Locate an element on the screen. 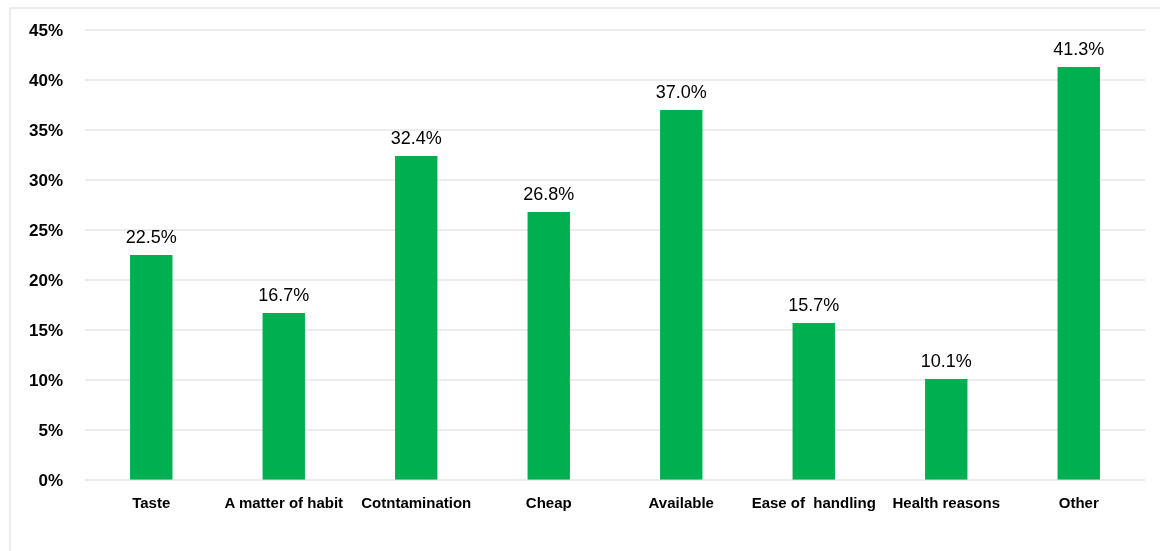 The height and width of the screenshot is (551, 1160). y-tick-label: 40% is located at coordinates (45, 80).